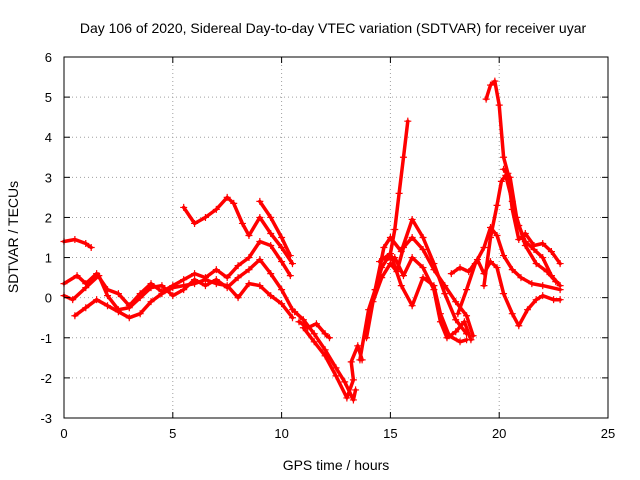  What do you see at coordinates (13, 237) in the screenshot?
I see `y-axis-label: SDTVAR / TECUs` at bounding box center [13, 237].